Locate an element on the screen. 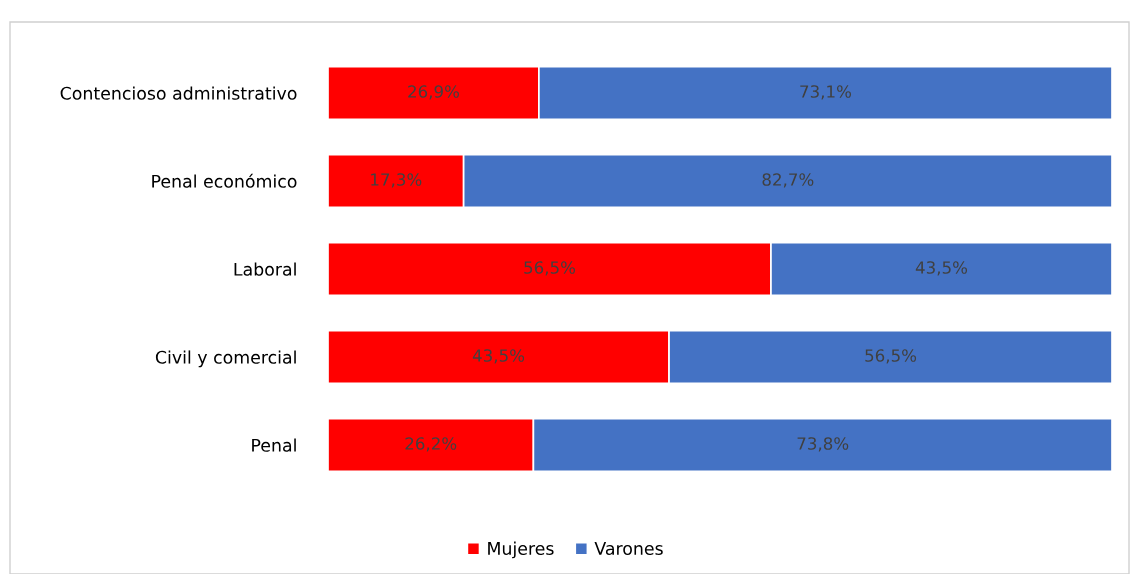  y-tick-label: Laboral is located at coordinates (265, 269).